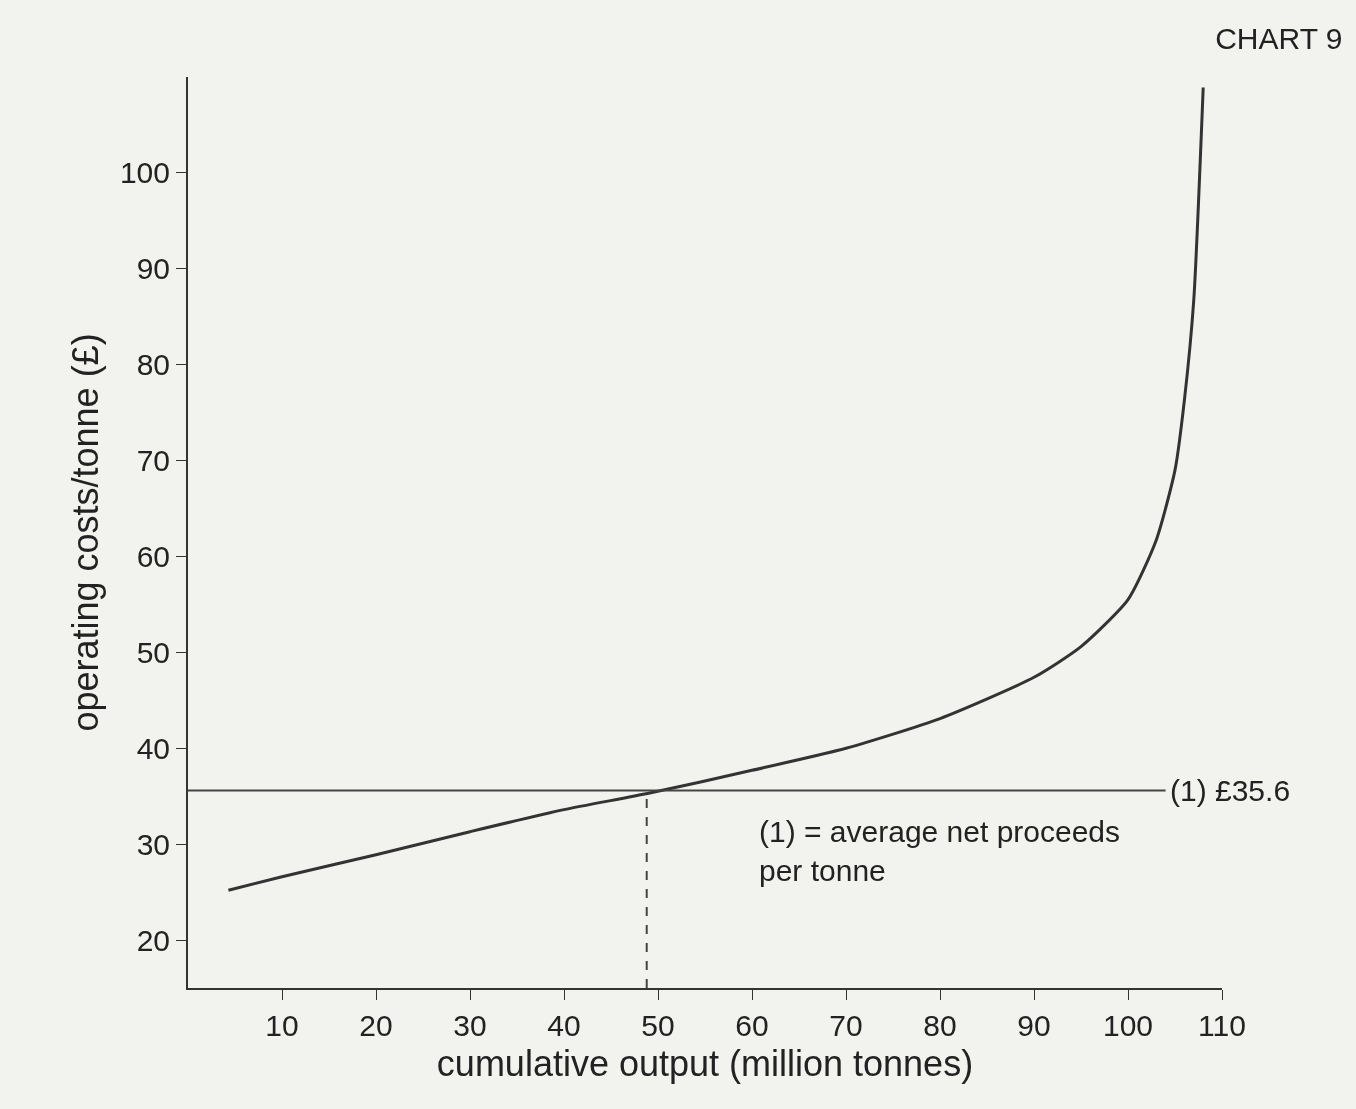 The image size is (1356, 1109). I want to click on y-tick-label: 80, so click(153, 365).